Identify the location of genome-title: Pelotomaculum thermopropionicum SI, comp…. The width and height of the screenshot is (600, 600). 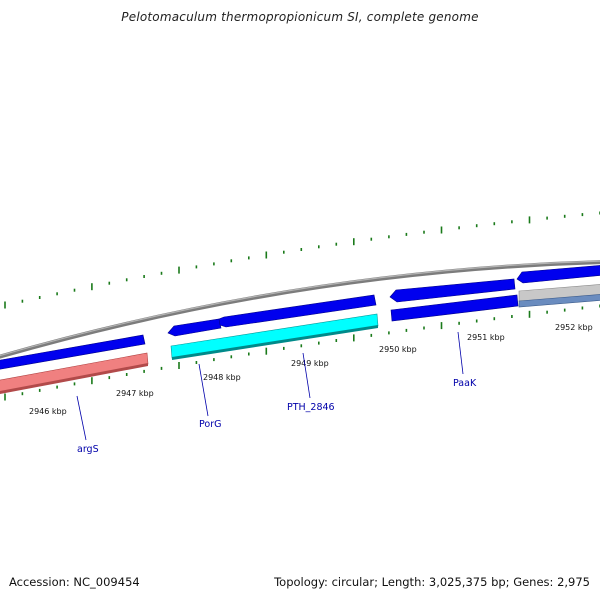
(300, 17).